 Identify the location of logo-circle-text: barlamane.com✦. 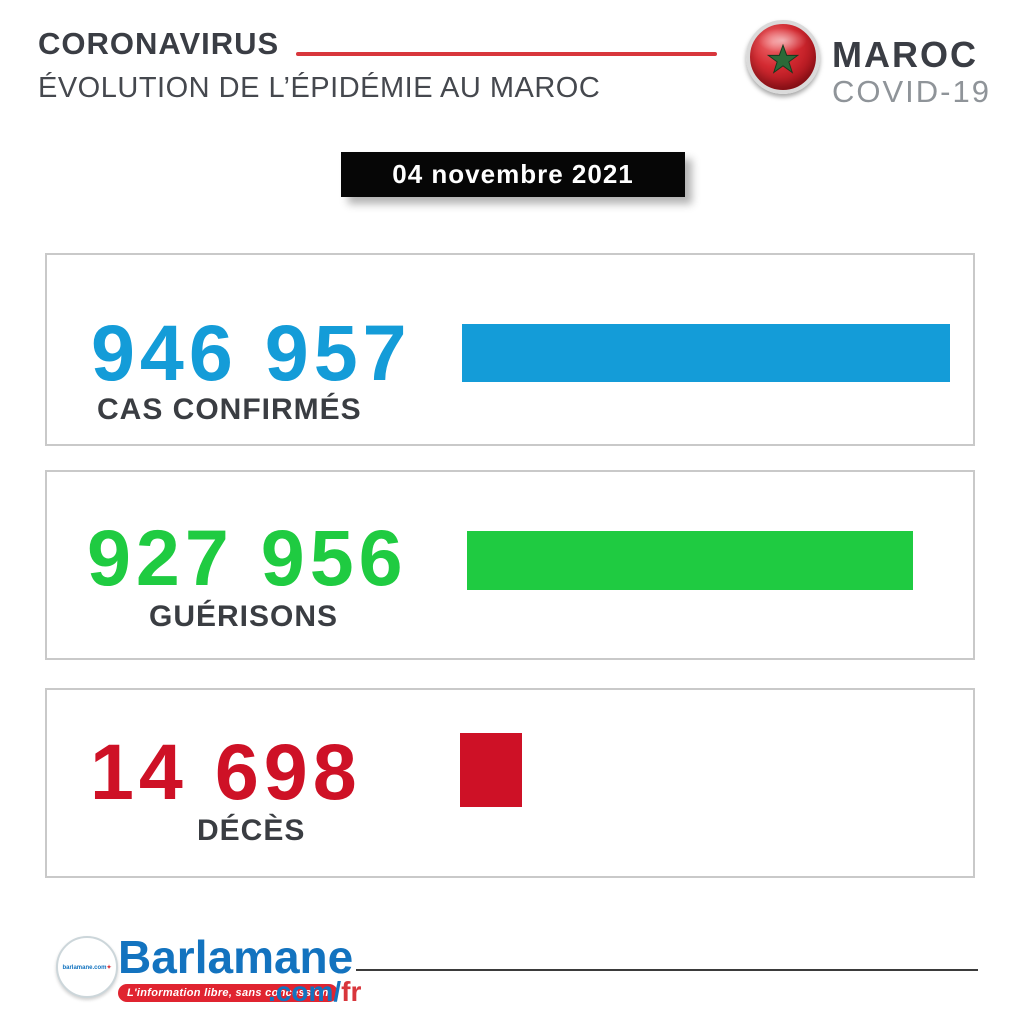
(87, 967).